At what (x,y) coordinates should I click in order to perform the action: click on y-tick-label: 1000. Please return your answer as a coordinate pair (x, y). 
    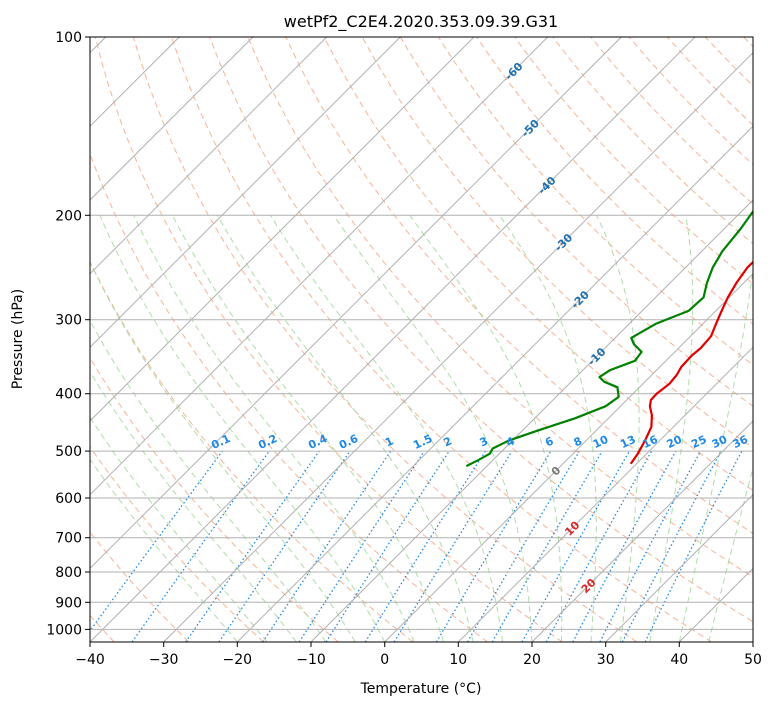
    Looking at the image, I should click on (64, 630).